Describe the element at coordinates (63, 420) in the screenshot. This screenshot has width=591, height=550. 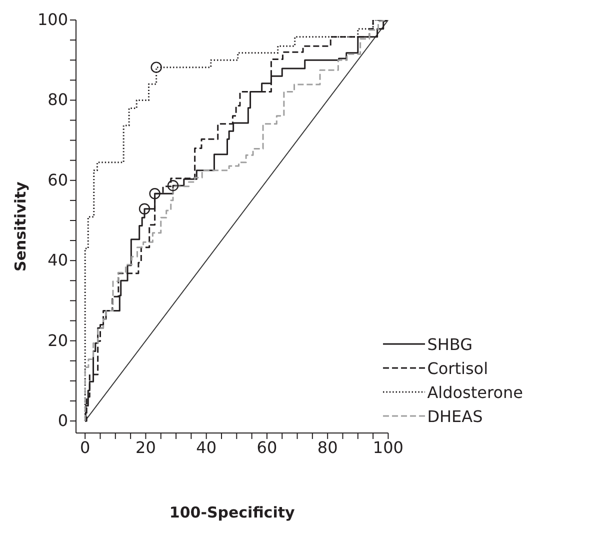
I see `y-tick-label: 0` at that location.